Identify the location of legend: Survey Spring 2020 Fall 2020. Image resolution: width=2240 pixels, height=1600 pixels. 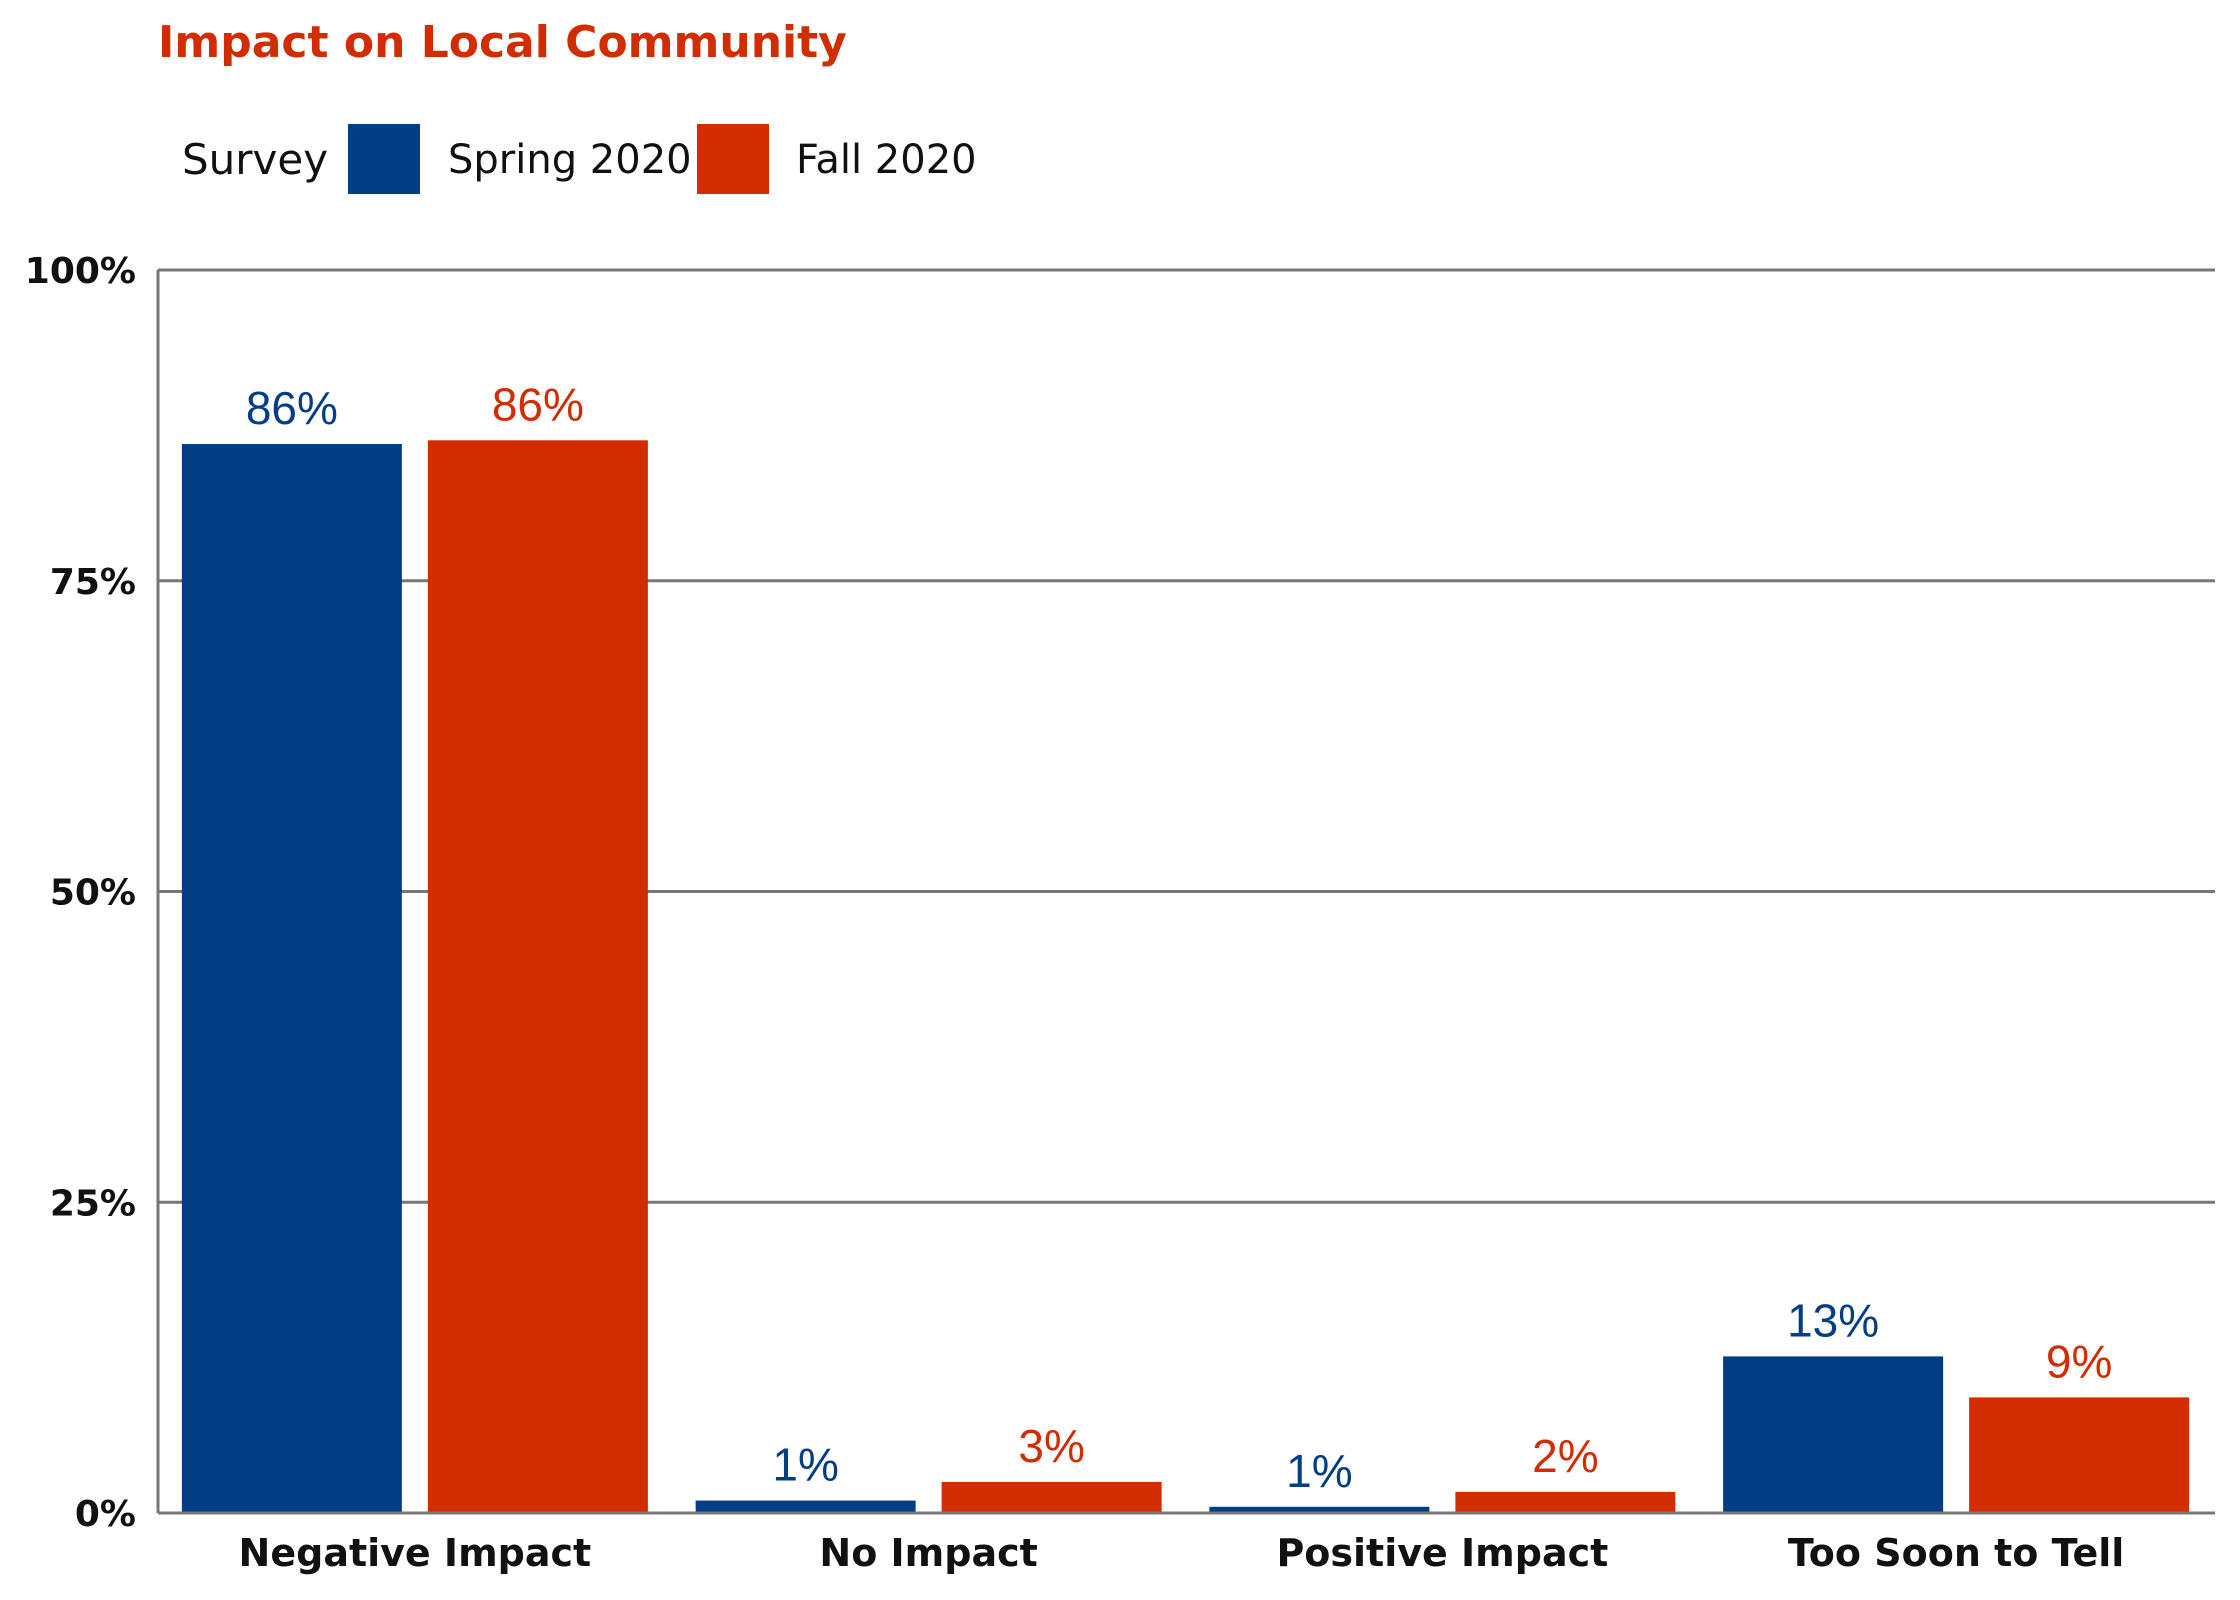
(579, 159).